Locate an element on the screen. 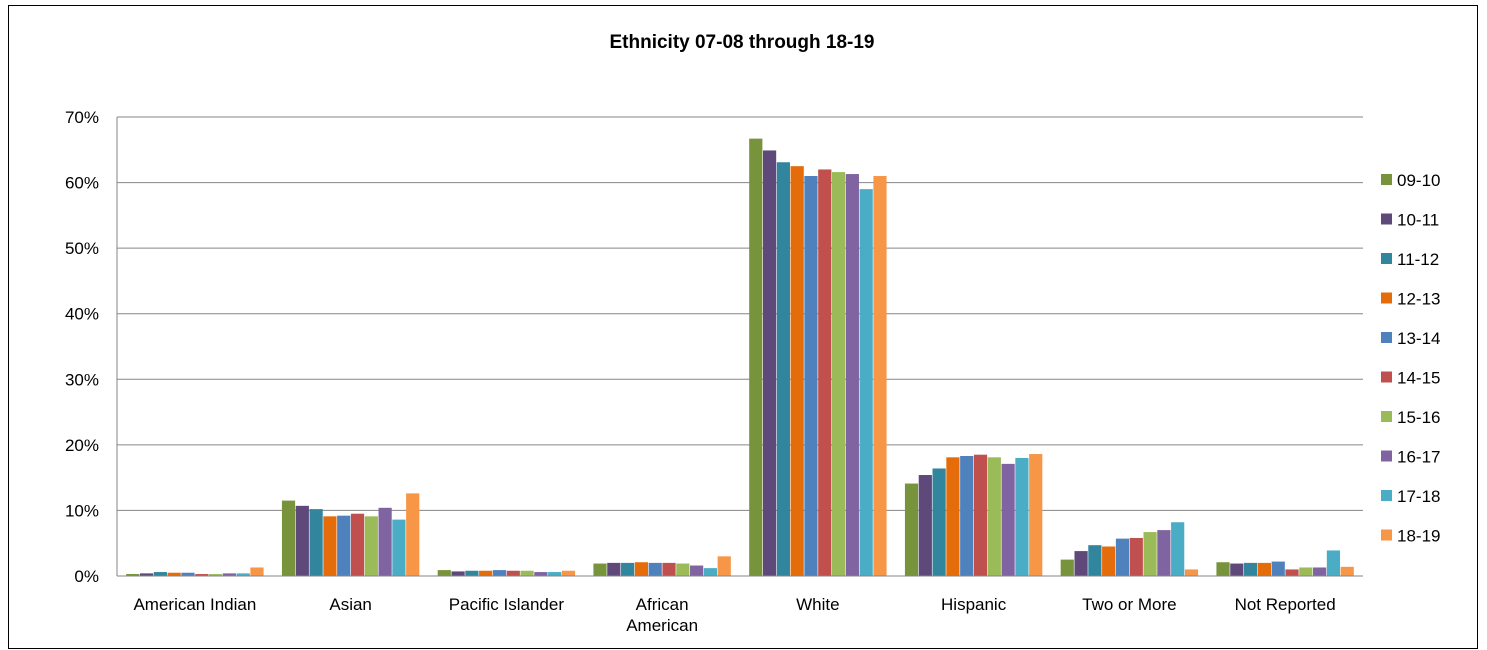  y-tick-label: 40% is located at coordinates (82, 314).